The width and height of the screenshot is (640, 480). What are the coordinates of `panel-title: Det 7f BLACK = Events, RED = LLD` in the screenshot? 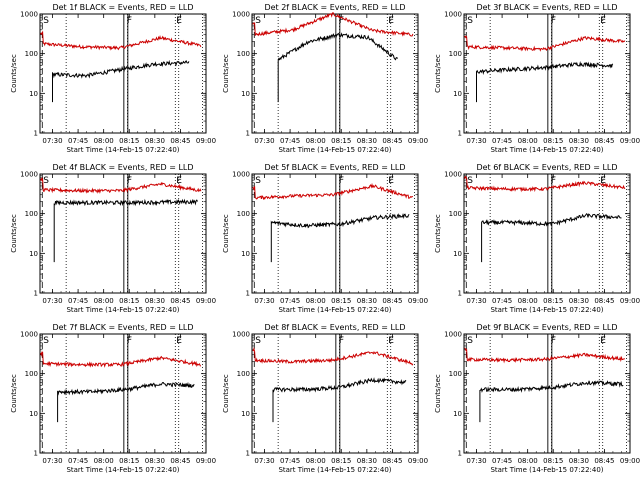 It's located at (122, 327).